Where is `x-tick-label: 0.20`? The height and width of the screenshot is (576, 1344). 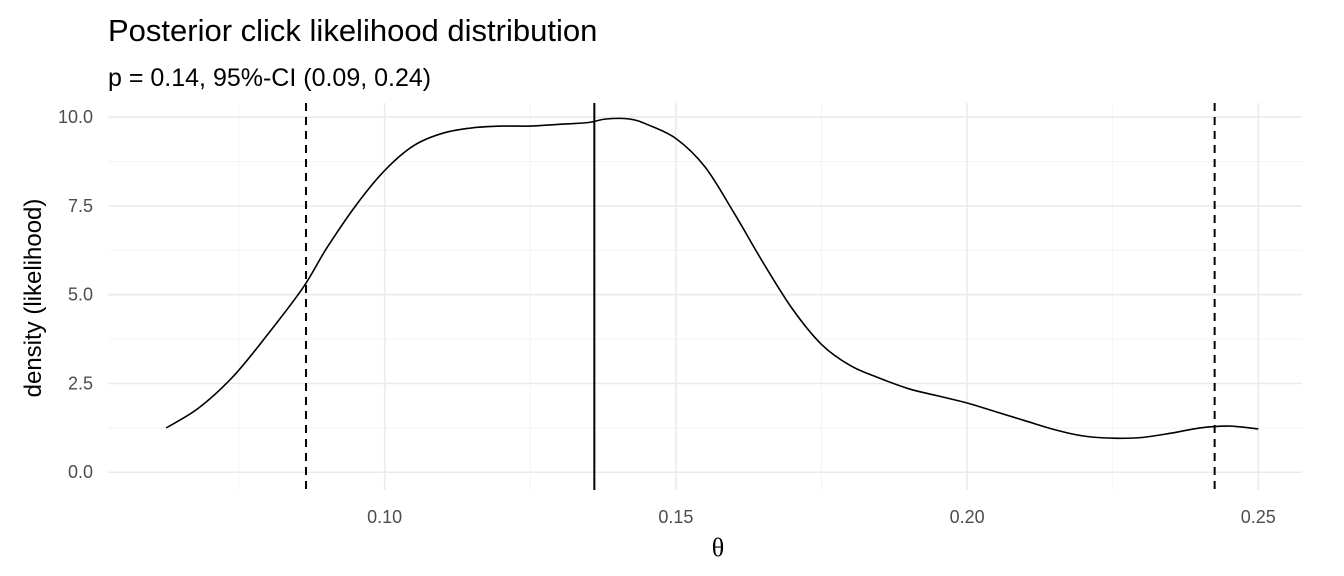
x-tick-label: 0.20 is located at coordinates (967, 517).